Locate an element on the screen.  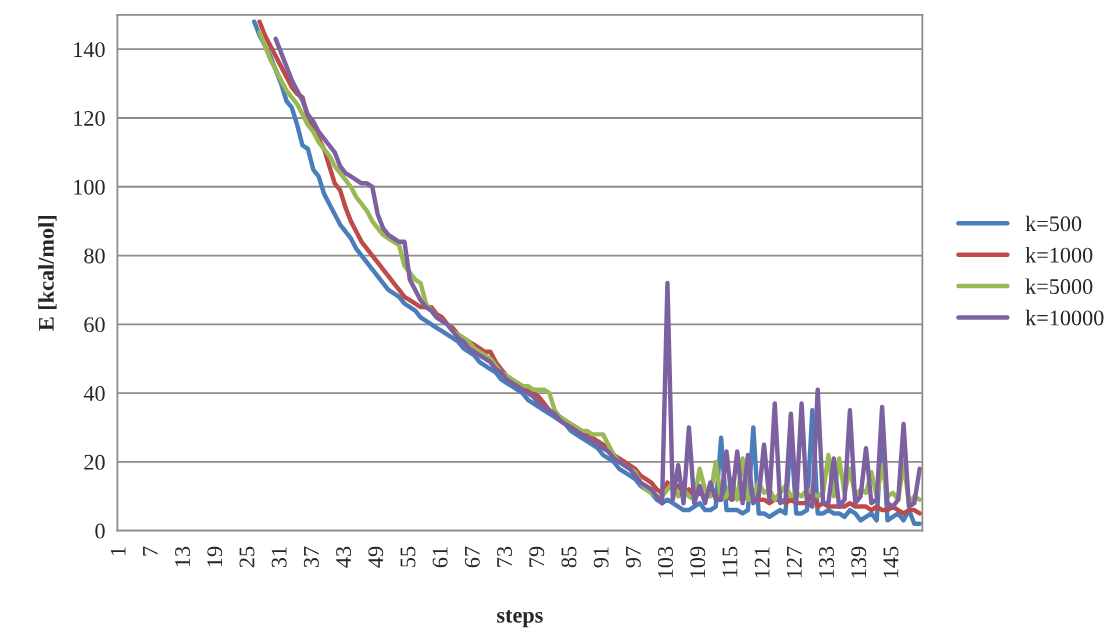
x-axis-title: steps is located at coordinates (520, 618).